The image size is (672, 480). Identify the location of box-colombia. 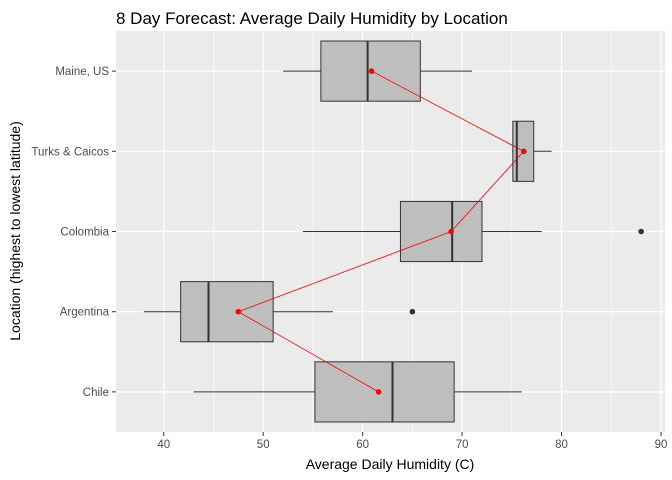
(473, 231).